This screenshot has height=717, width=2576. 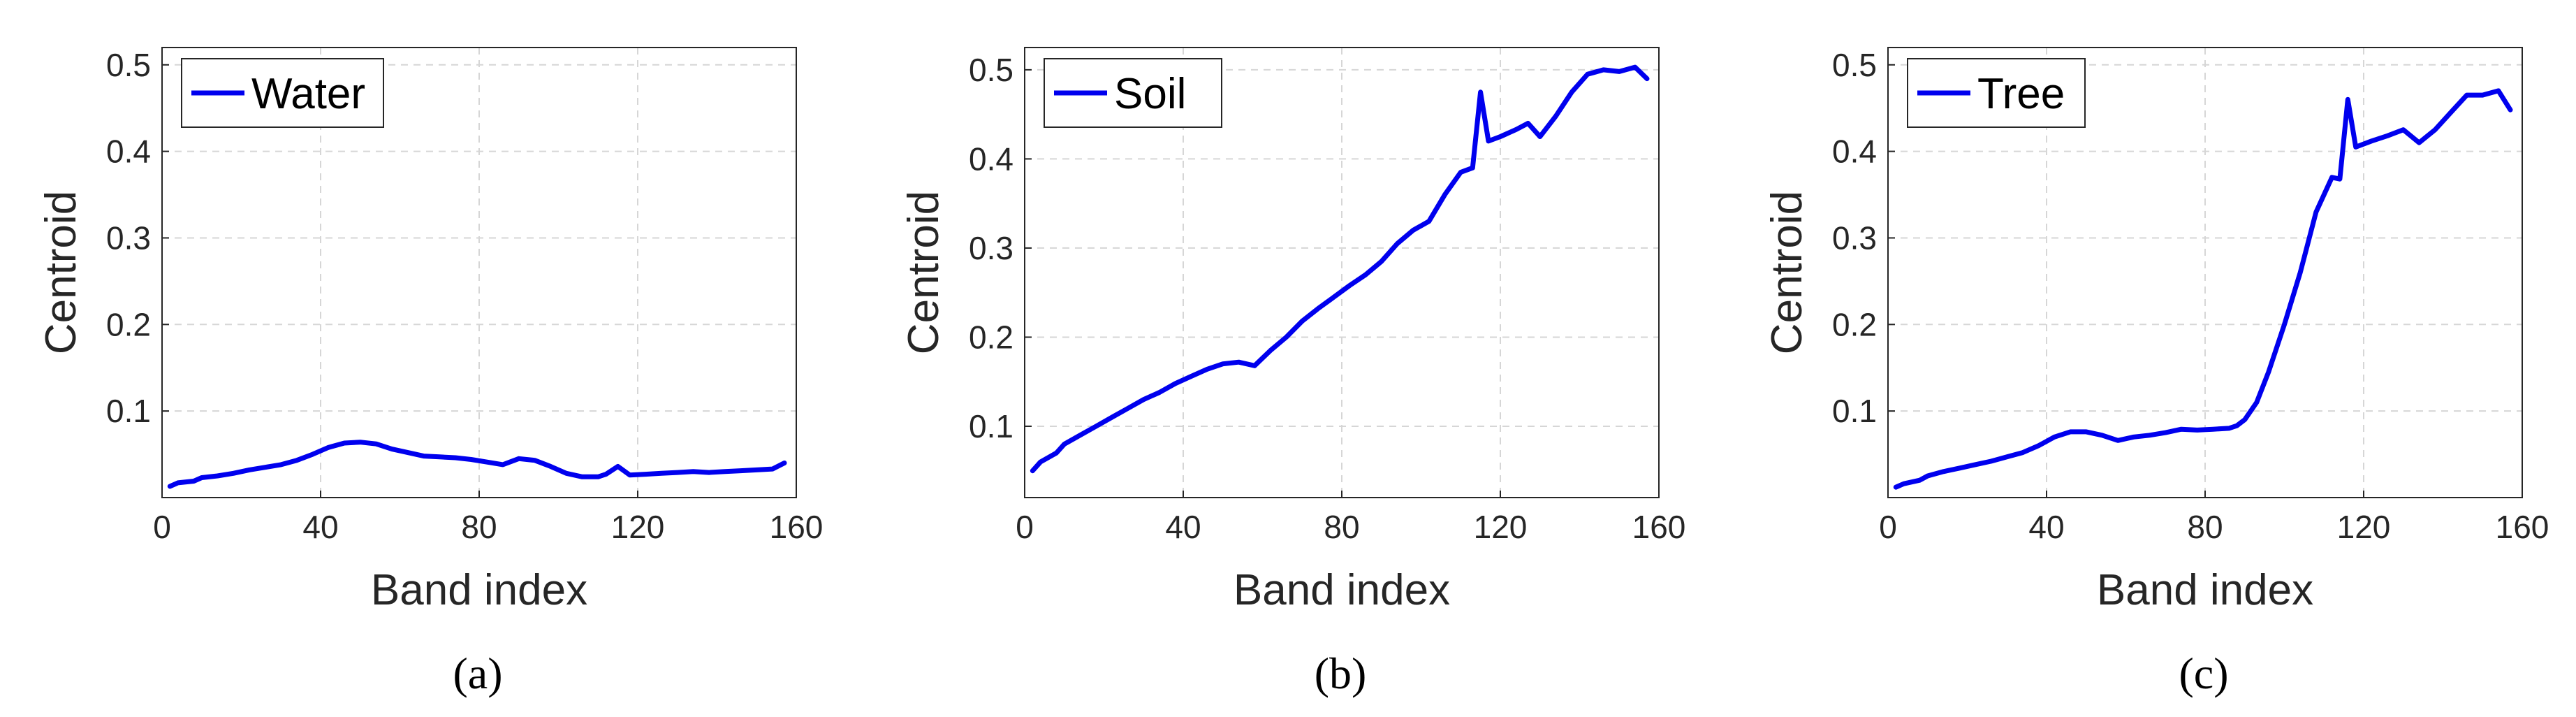 What do you see at coordinates (162, 527) in the screenshot?
I see `chart-1-x-tick-label-0: 0` at bounding box center [162, 527].